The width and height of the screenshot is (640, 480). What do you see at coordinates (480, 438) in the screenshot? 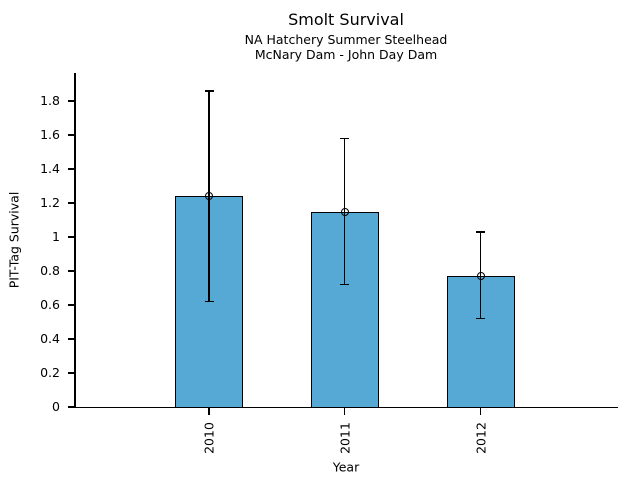
I see `x-tick-label-2012: 2012` at bounding box center [480, 438].